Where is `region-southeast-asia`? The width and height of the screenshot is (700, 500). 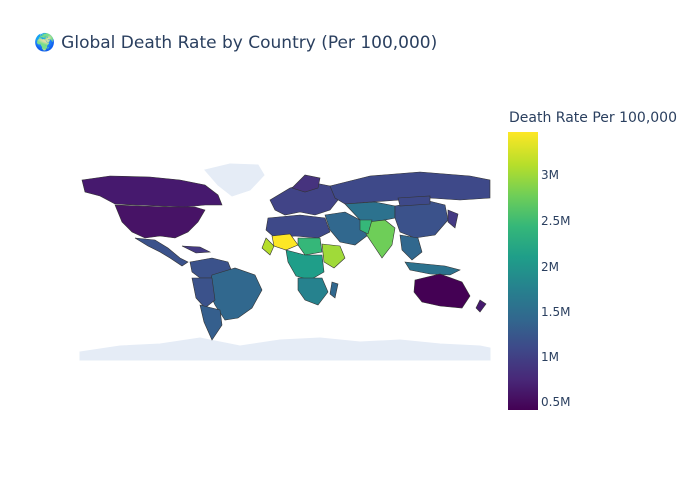
region-southeast-asia is located at coordinates (411, 247).